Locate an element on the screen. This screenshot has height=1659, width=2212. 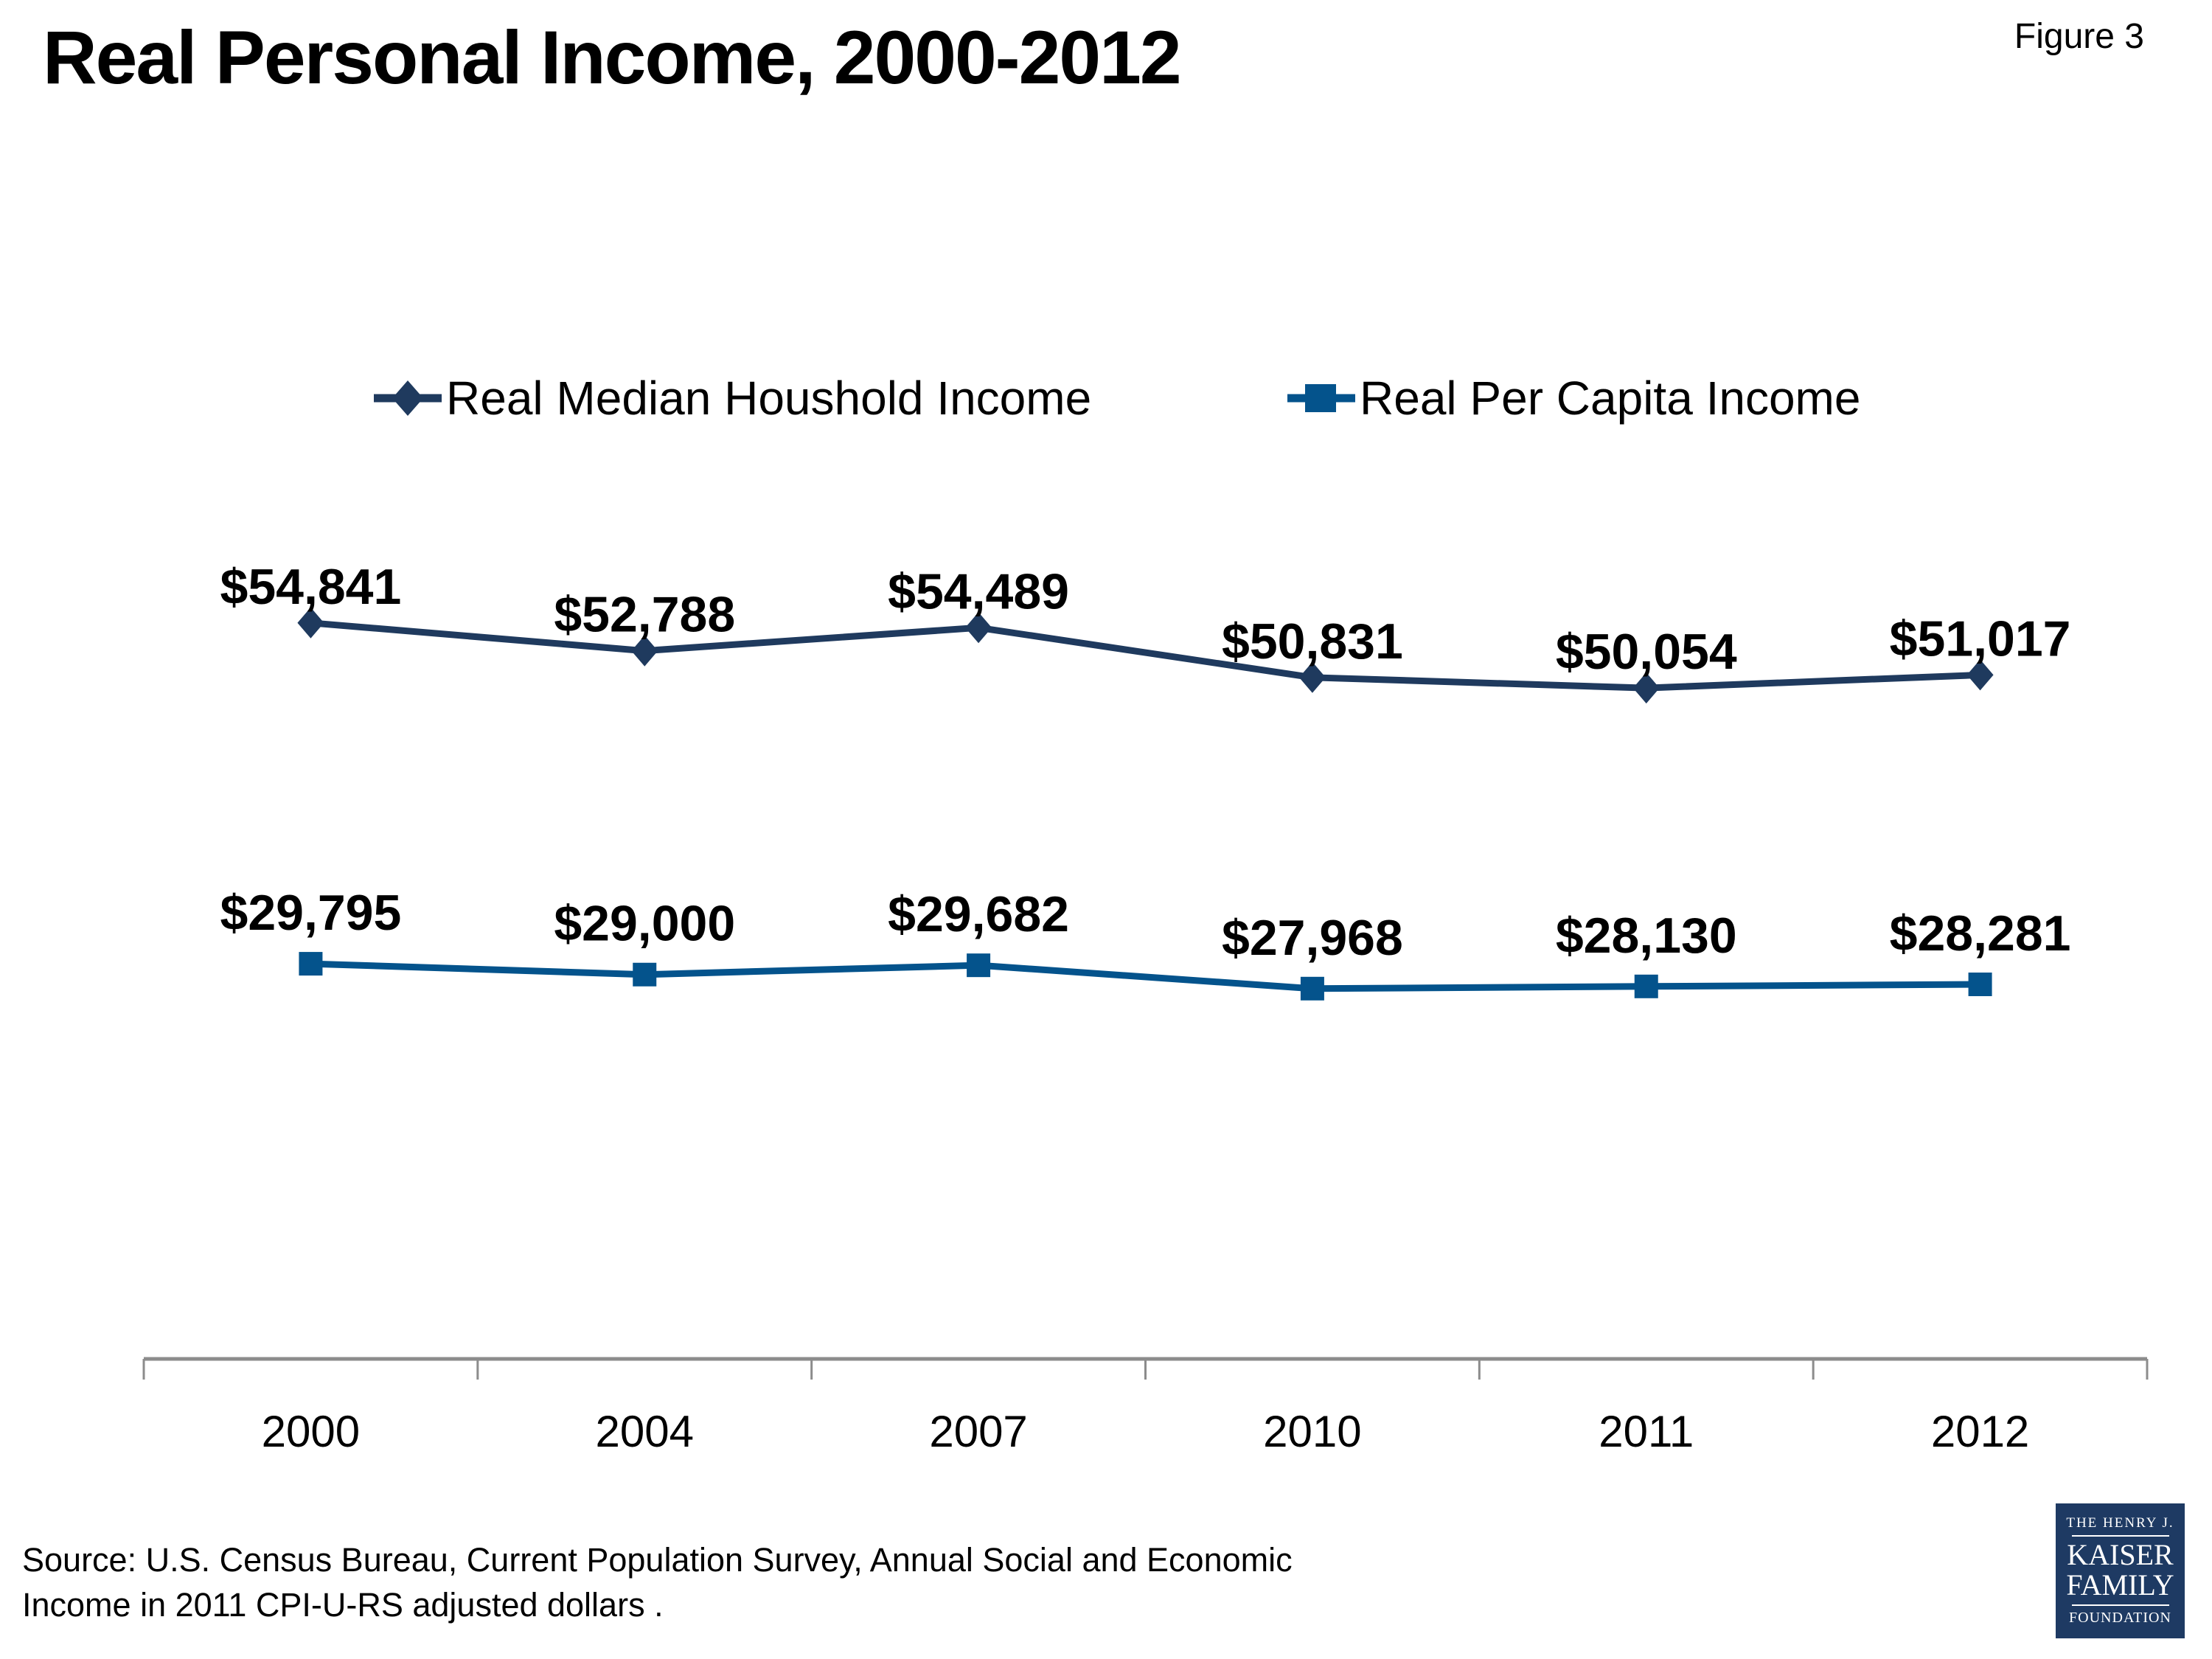
page-title: Real Personal Income, 2000-2012 is located at coordinates (612, 57).